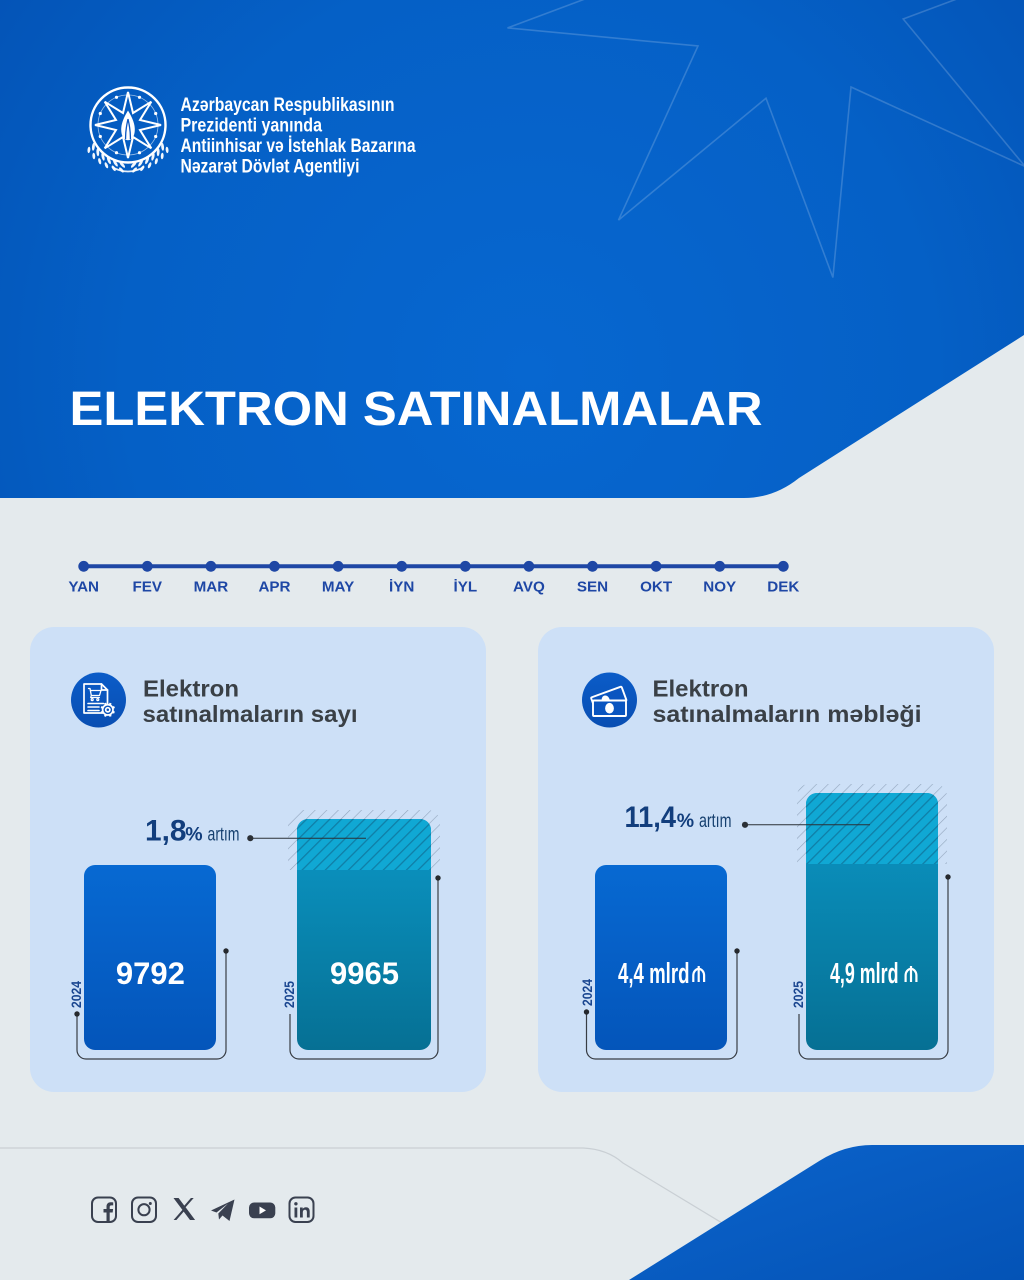 Image resolution: width=1024 pixels, height=1280 pixels. I want to click on svg-text: YAN, so click(83, 587).